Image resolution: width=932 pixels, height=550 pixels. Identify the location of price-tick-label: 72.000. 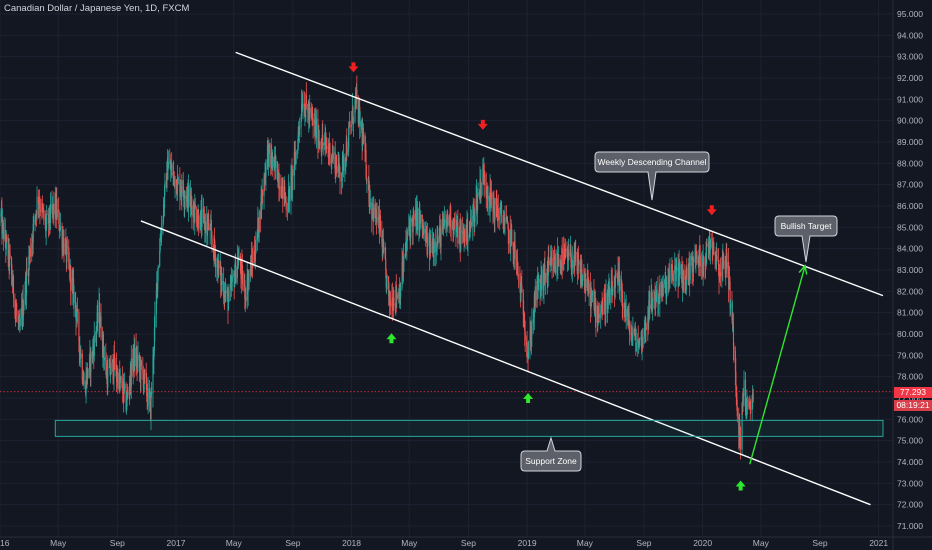
(910, 505).